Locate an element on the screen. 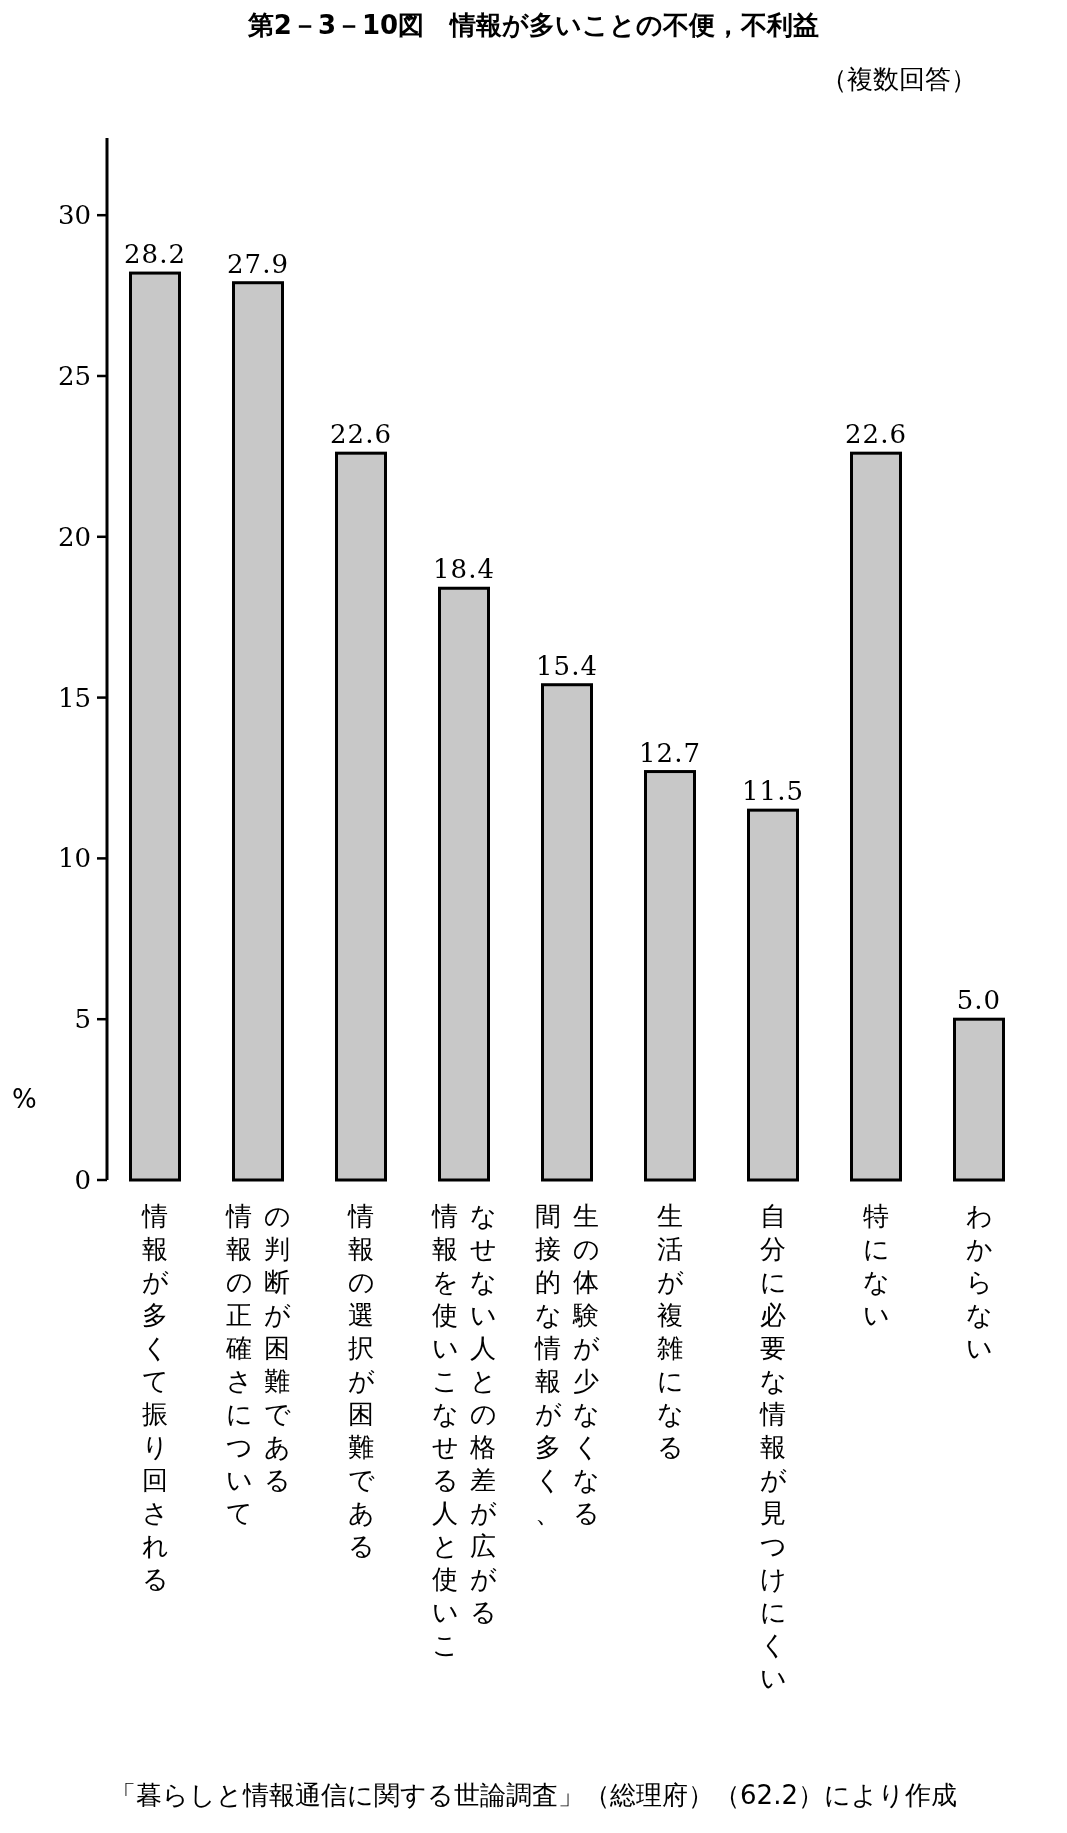 The width and height of the screenshot is (1067, 1833). category-label: 間接的な情報が多く、生の体験が少なくなる is located at coordinates (567, 1364).